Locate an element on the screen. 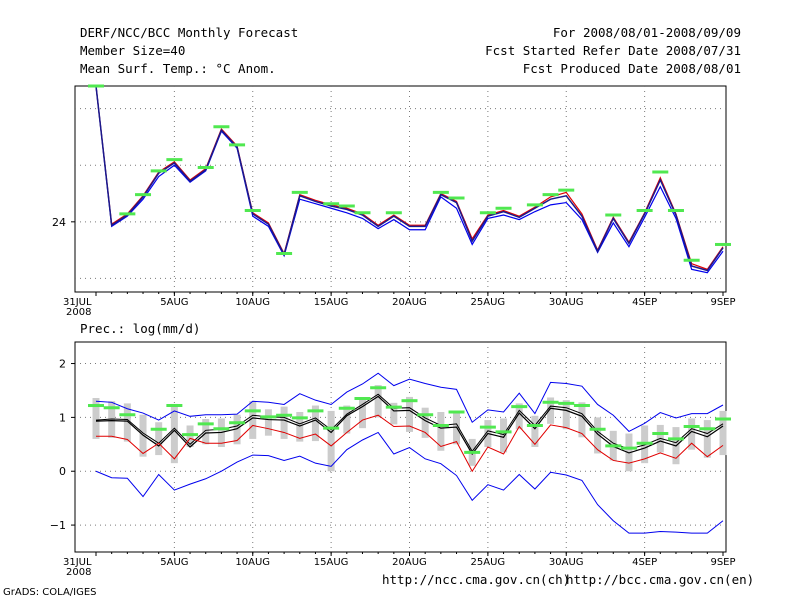 This screenshot has width=800, height=600. y-tick-label: 1 is located at coordinates (62, 417).